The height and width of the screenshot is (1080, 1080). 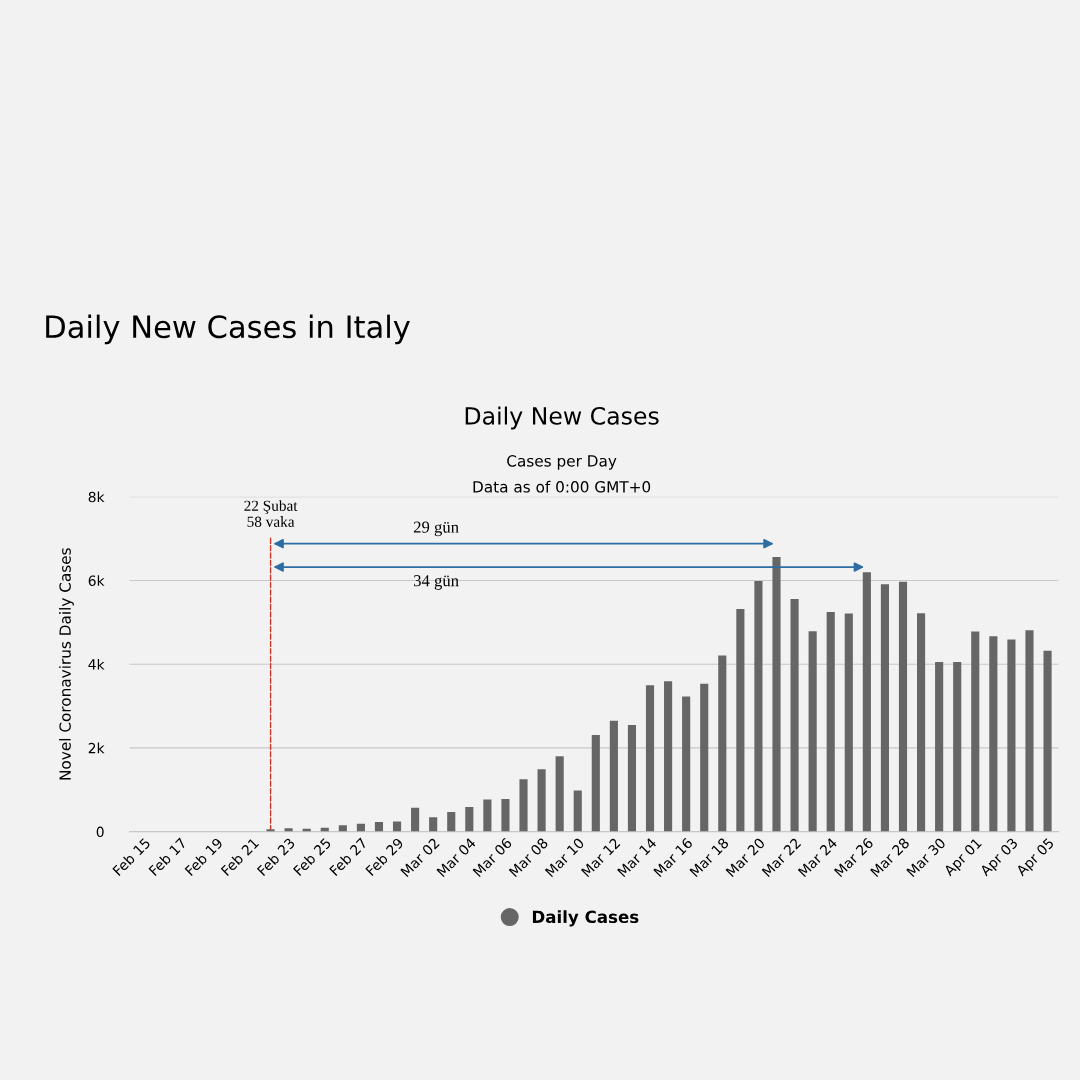 I want to click on annotation: 22 Şubat 58 vaka, so click(x=271, y=513).